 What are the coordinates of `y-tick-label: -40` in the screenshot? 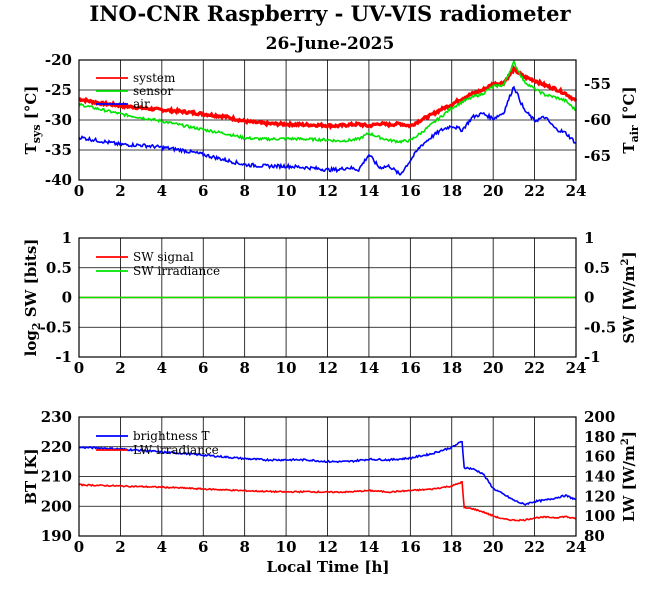 It's located at (58, 180).